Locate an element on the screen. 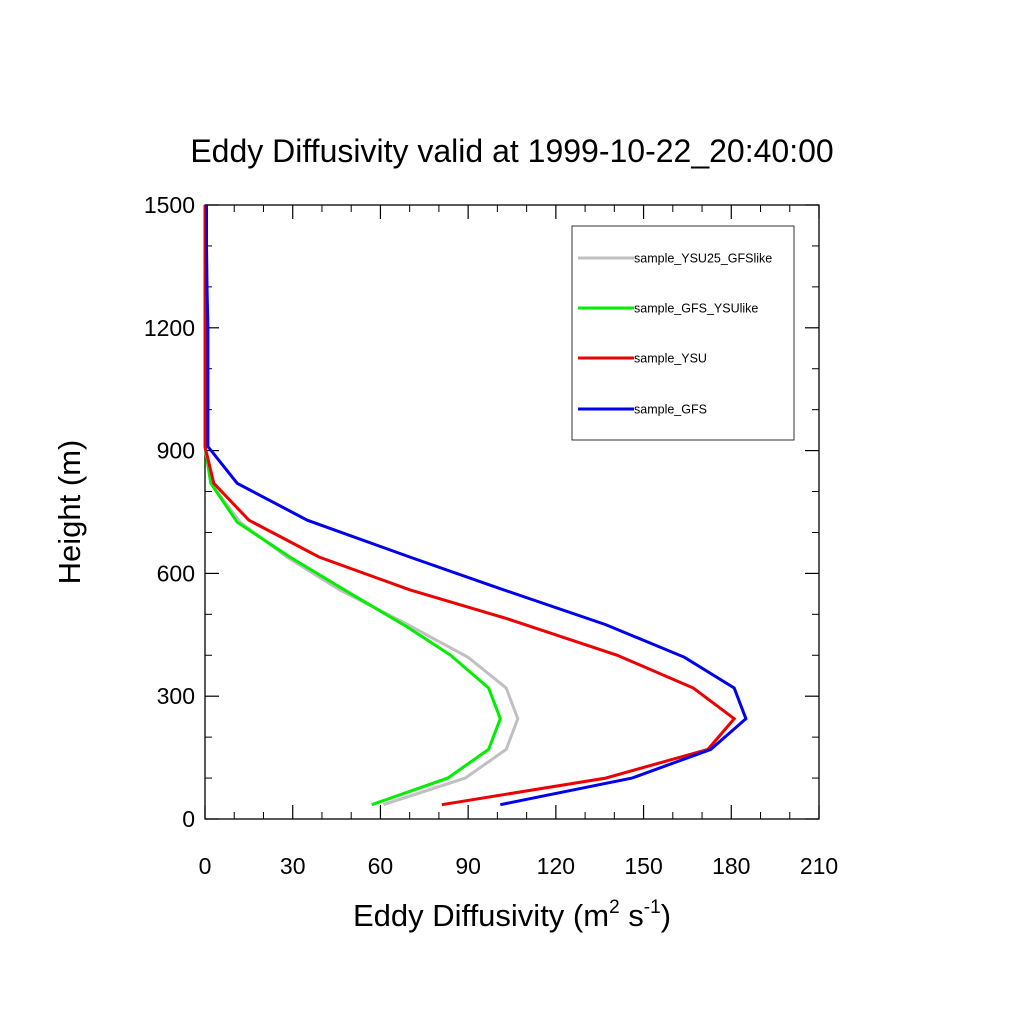 The width and height of the screenshot is (1024, 1024). legend-label: sample_GFS_YSUlike is located at coordinates (696, 309).